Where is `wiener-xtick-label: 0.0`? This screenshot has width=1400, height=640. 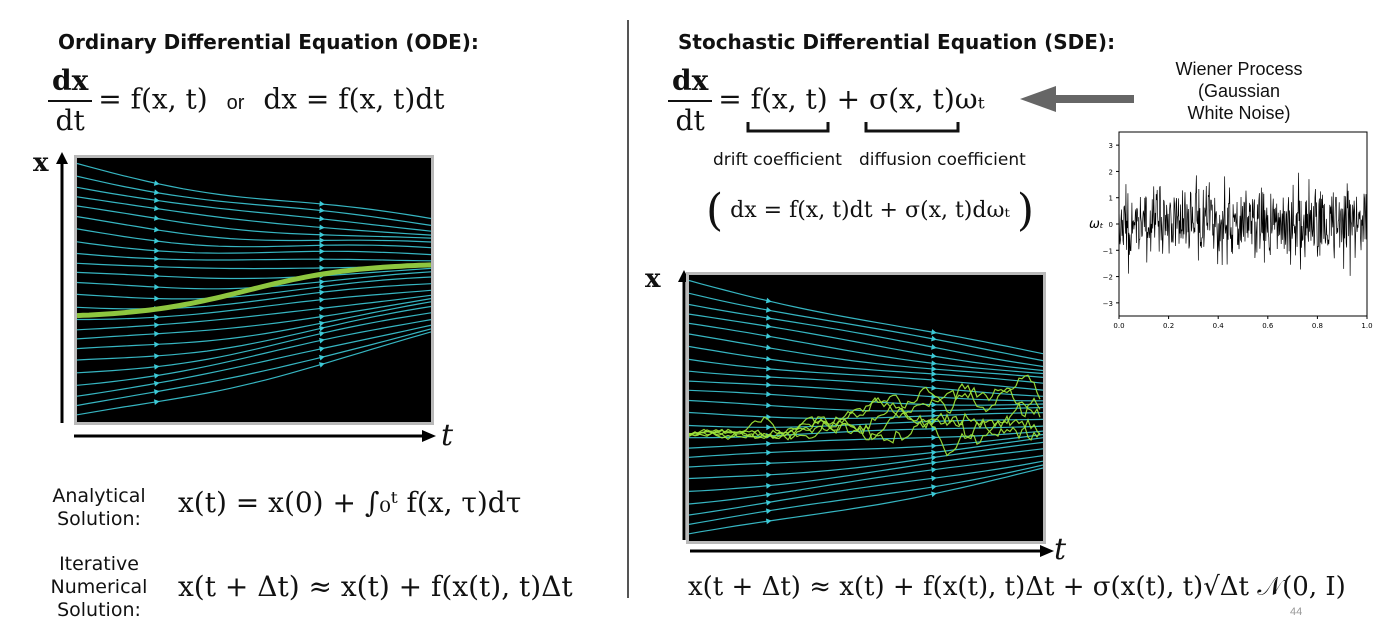 wiener-xtick-label: 0.0 is located at coordinates (1118, 326).